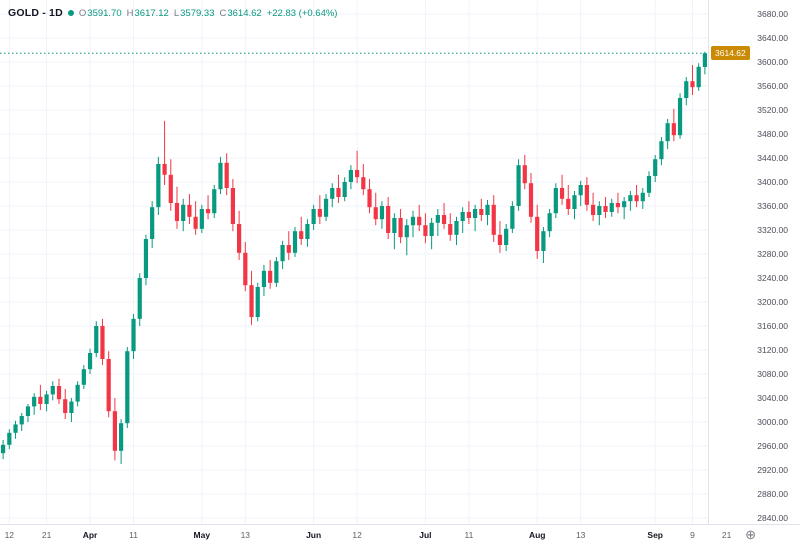 This screenshot has height=548, width=800. Describe the element at coordinates (35, 13) in the screenshot. I see `symbol-title: GOLD - 1D` at that location.